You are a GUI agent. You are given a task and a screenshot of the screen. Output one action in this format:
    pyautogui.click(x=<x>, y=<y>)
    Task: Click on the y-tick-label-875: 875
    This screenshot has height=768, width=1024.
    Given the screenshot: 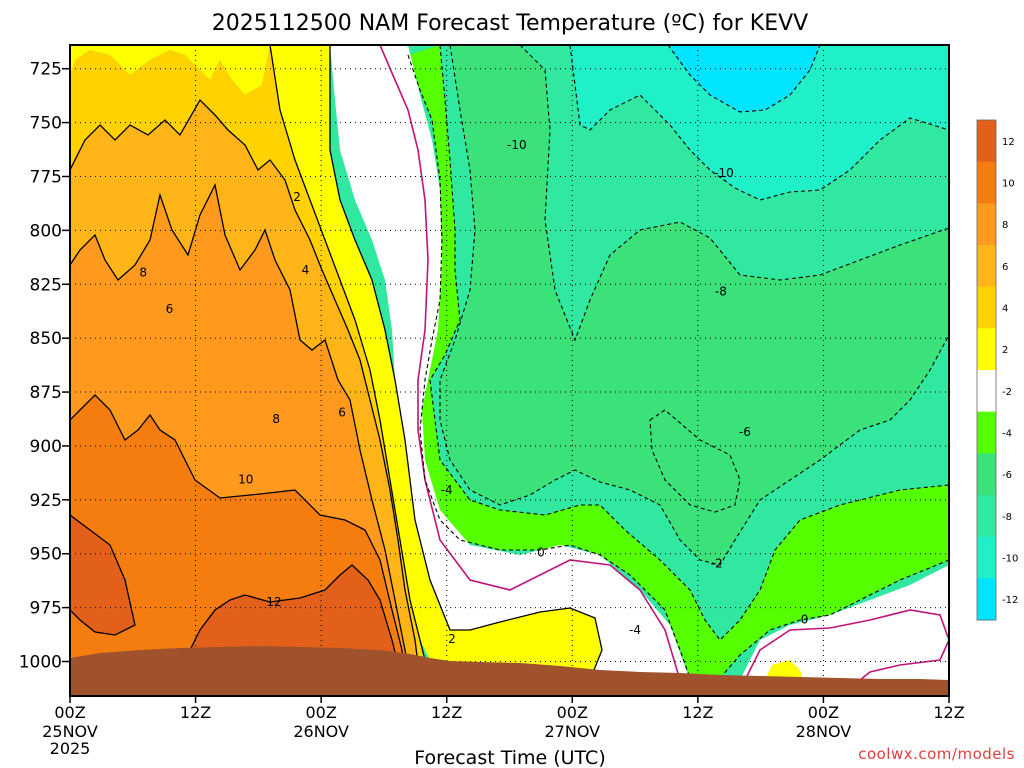 What is the action you would take?
    pyautogui.click(x=46, y=393)
    